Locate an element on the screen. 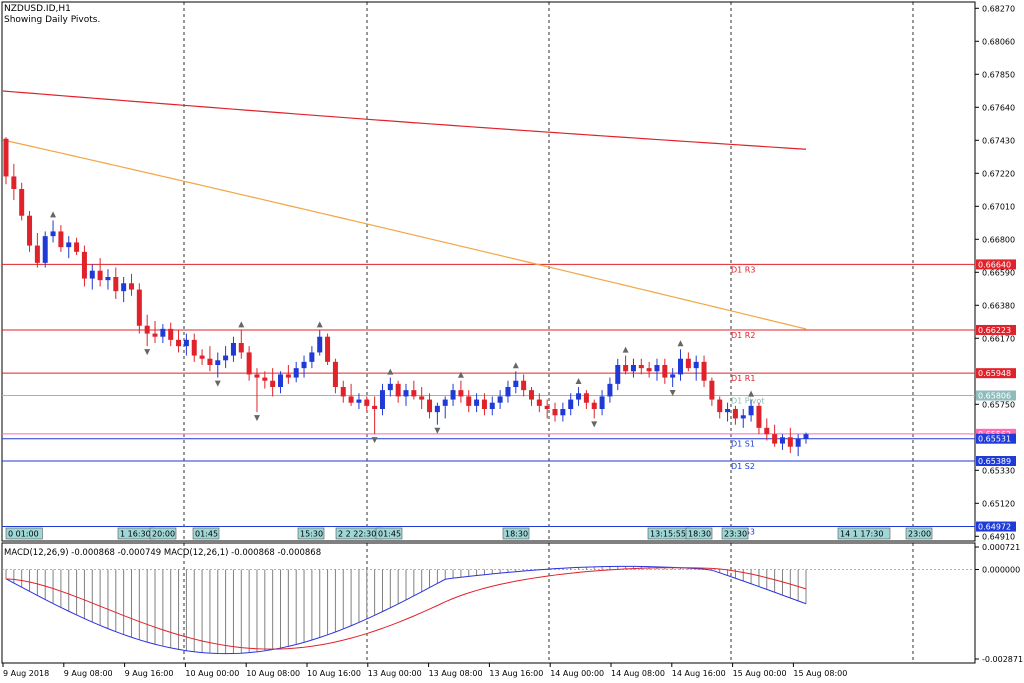 The width and height of the screenshot is (1024, 683). price-tick-label: 0.66380 is located at coordinates (998, 305).